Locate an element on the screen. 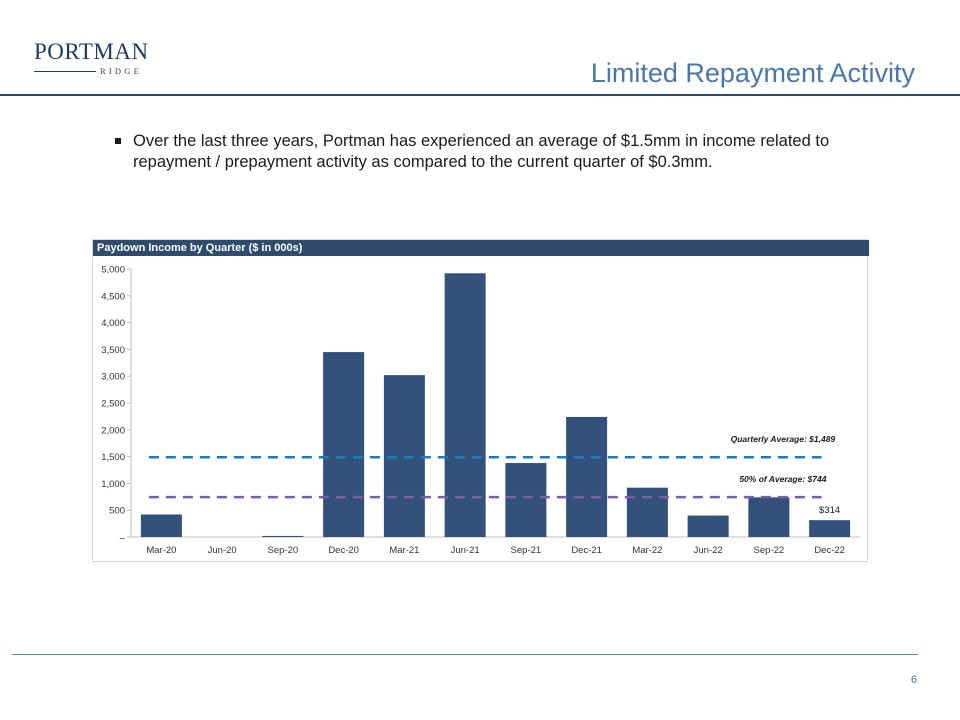 The image size is (960, 720). x-tick-label: Sep-21 is located at coordinates (526, 550).